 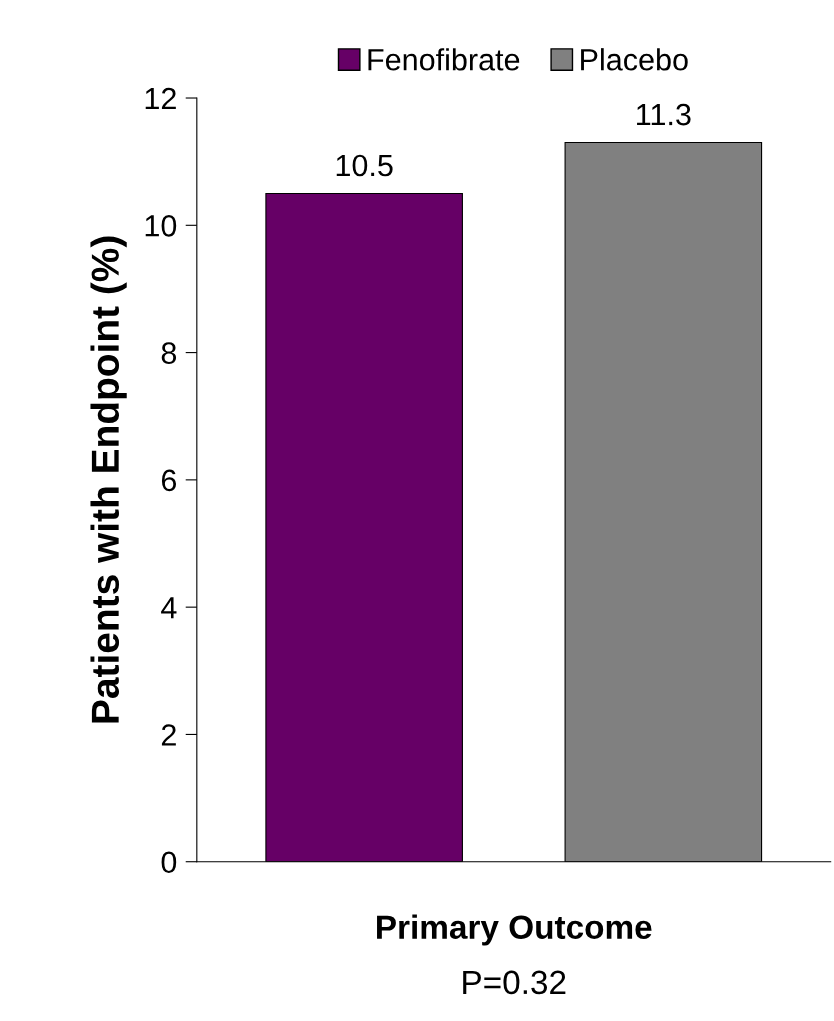 What do you see at coordinates (514, 930) in the screenshot?
I see `x-axis-title: Primary Outcome` at bounding box center [514, 930].